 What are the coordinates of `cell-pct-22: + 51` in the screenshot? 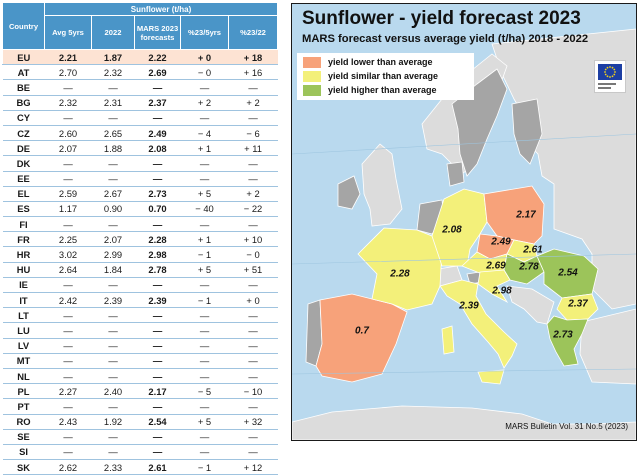 It's located at (253, 270).